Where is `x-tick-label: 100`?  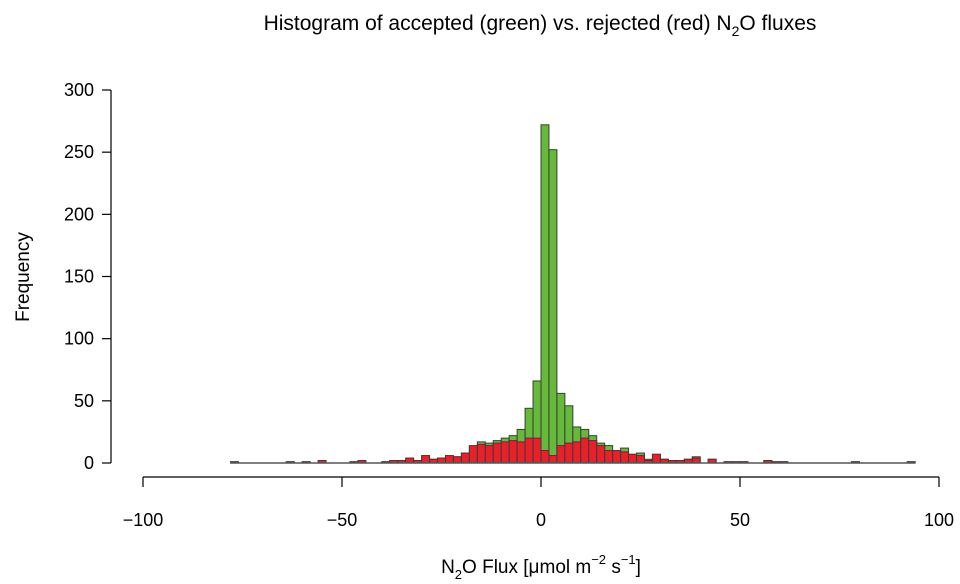 x-tick-label: 100 is located at coordinates (939, 520).